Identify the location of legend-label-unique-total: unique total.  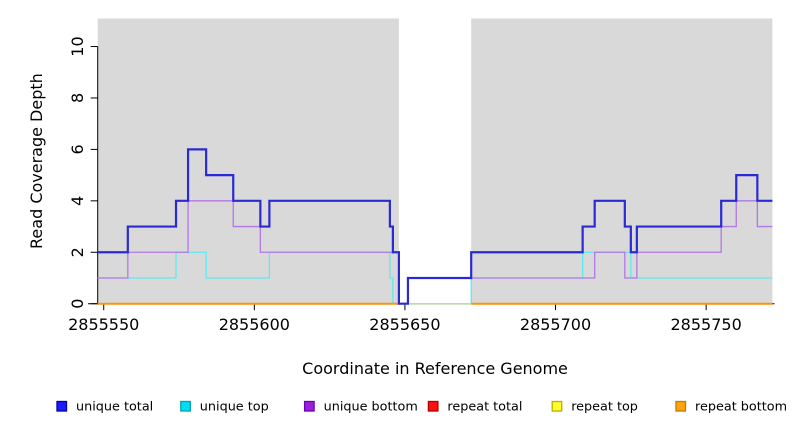
(114, 407).